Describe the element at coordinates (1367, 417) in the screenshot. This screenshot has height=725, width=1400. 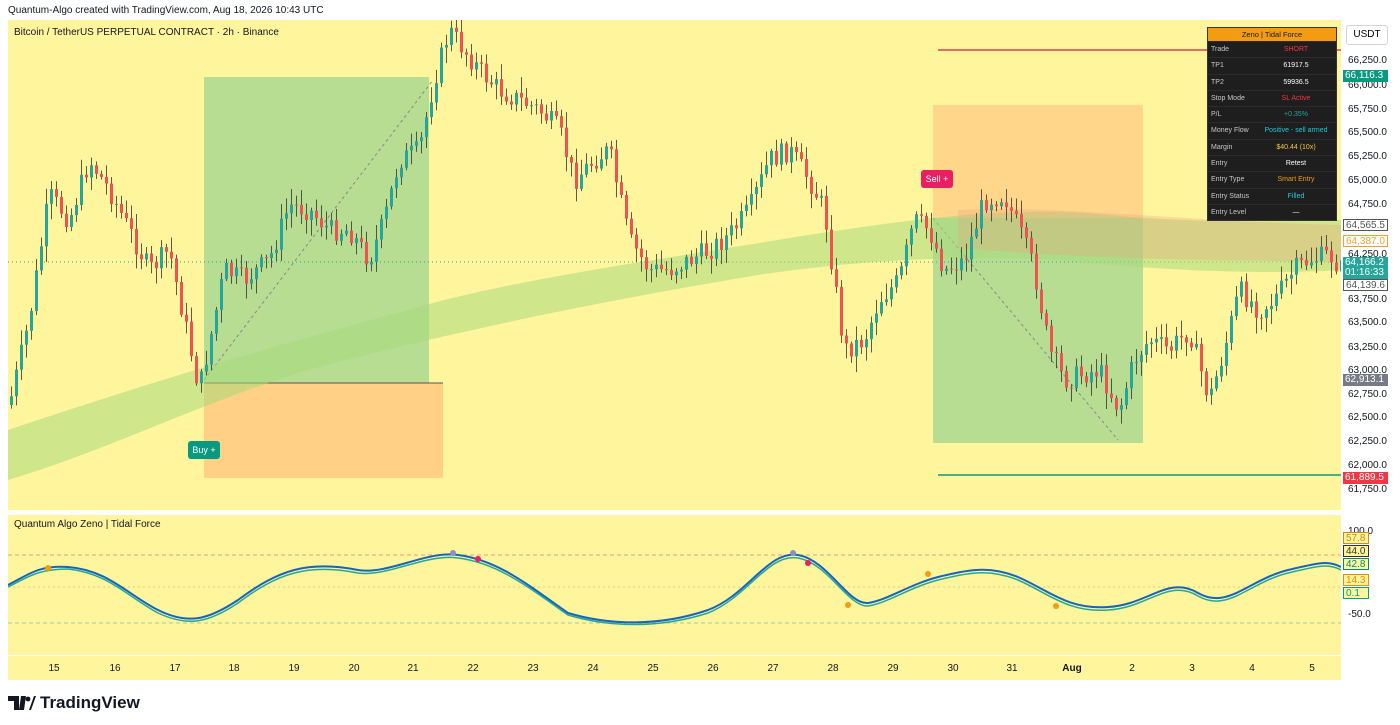
I see `price-tick: 62,500.0` at that location.